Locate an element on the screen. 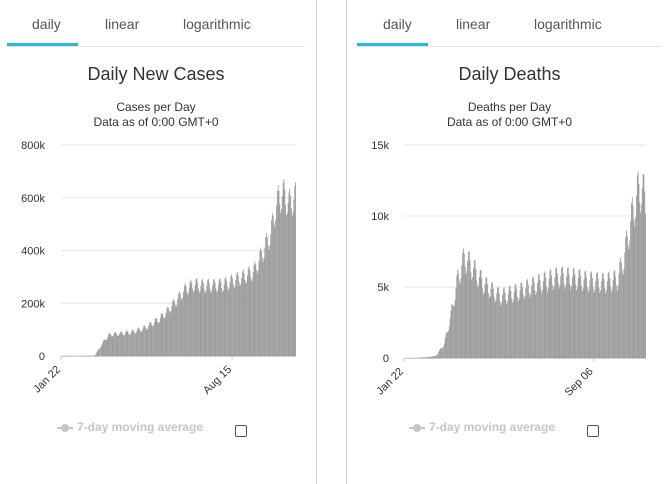 The height and width of the screenshot is (484, 669). y-tick-label: 200k is located at coordinates (33, 304).